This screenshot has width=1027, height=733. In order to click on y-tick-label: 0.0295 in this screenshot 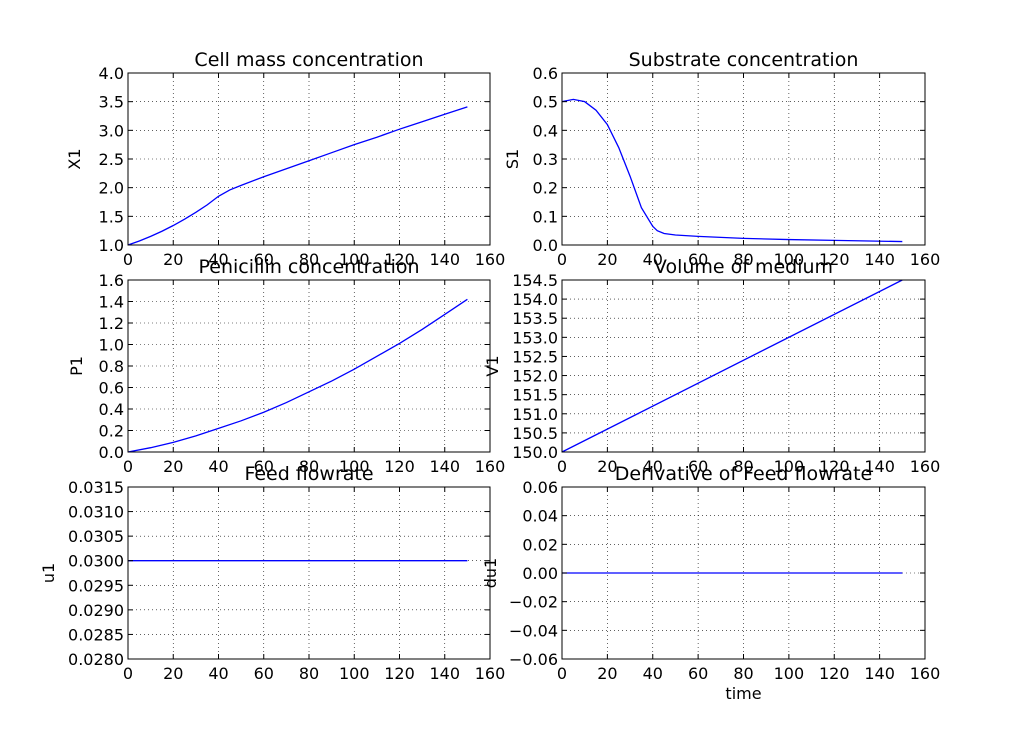, I will do `click(96, 585)`.